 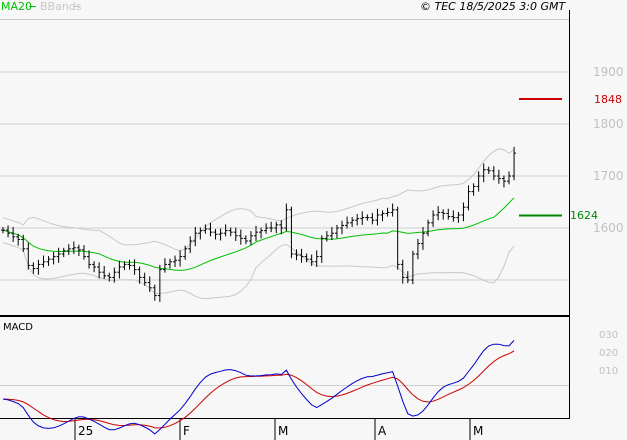 What do you see at coordinates (608, 124) in the screenshot?
I see `price-tick-label: 1800` at bounding box center [608, 124].